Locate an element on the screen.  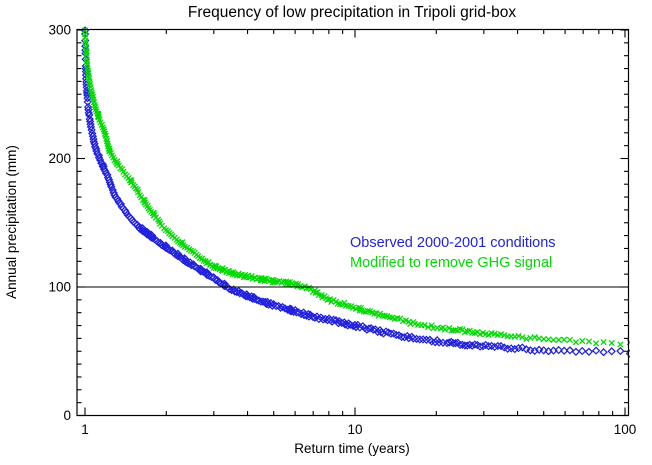
x-tick-label: 100 is located at coordinates (625, 429).